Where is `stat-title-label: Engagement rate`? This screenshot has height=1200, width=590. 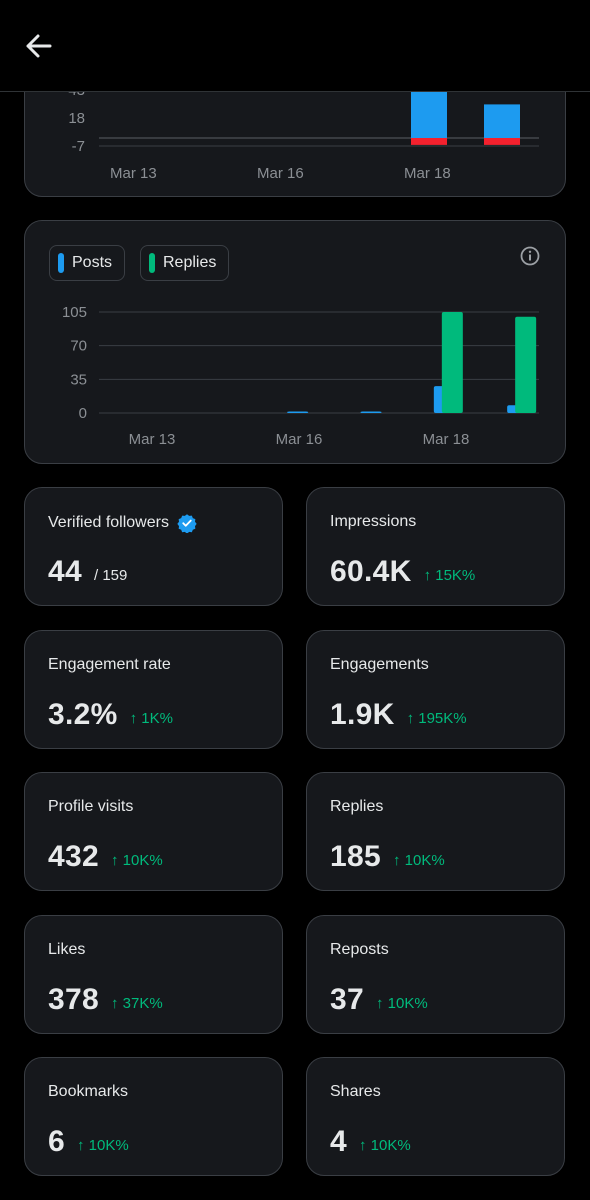
stat-title-label: Engagement rate is located at coordinates (109, 664).